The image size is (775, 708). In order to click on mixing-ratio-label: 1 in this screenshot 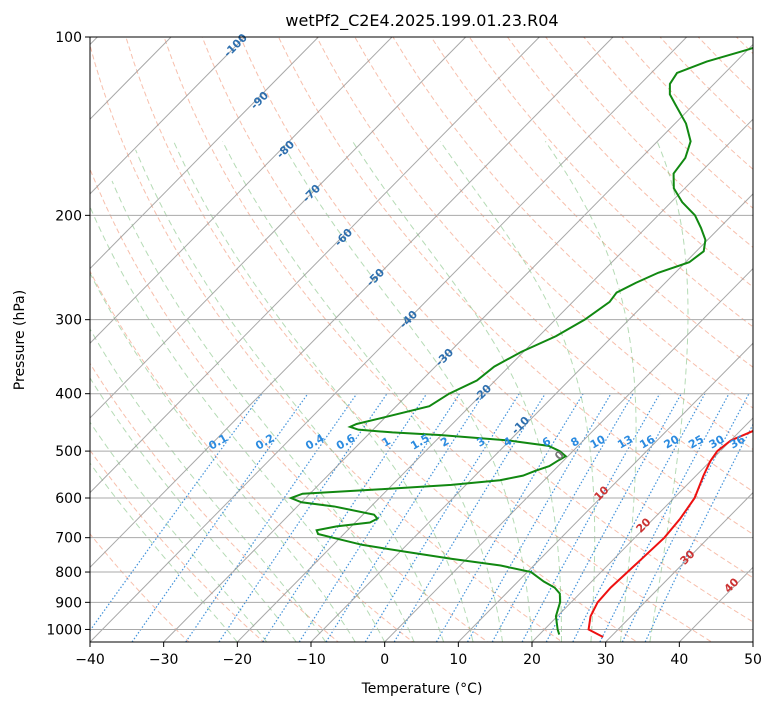, I will do `click(386, 442)`.